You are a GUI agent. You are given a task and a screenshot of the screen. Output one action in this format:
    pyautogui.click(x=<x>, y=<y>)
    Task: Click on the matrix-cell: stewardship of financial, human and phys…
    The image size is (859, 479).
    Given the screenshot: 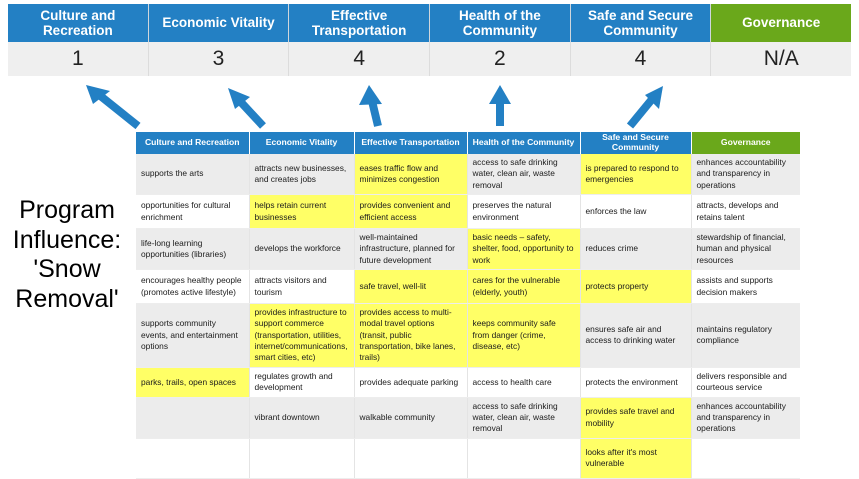 What is the action you would take?
    pyautogui.click(x=745, y=249)
    